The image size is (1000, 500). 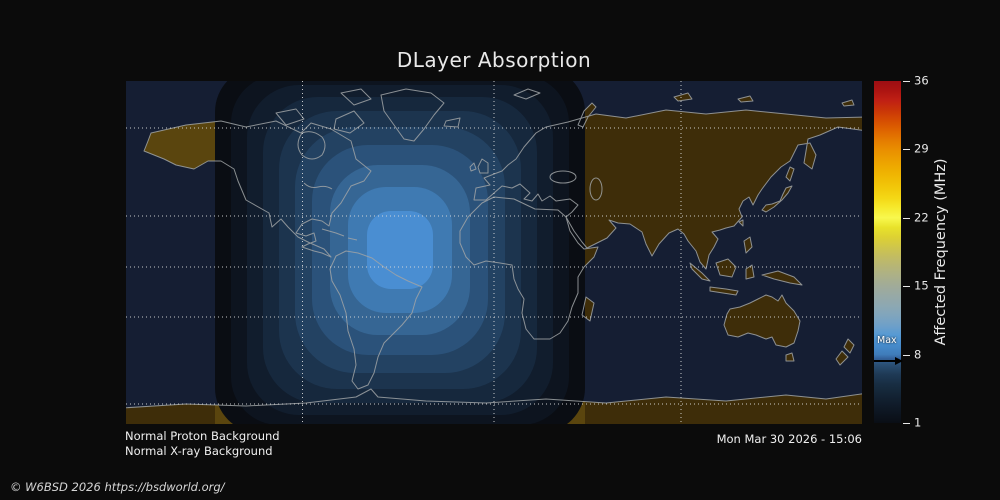 I want to click on caspian-sea-outline, so click(x=596, y=189).